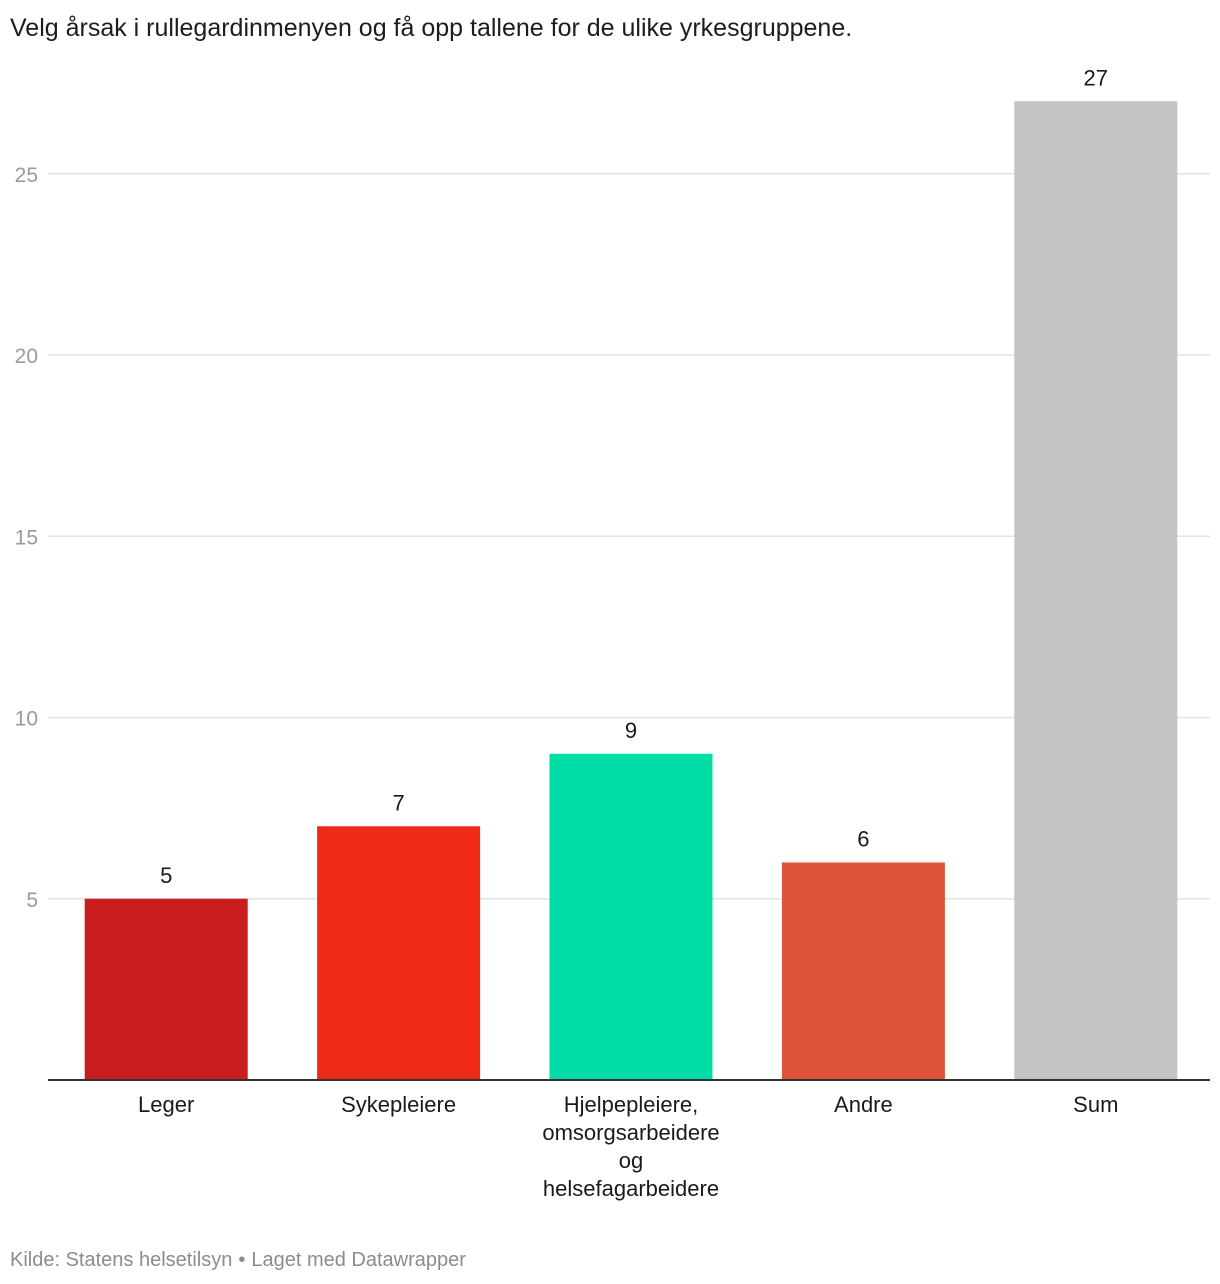 This screenshot has height=1284, width=1220. What do you see at coordinates (26, 719) in the screenshot?
I see `y-tick-label: 10` at bounding box center [26, 719].